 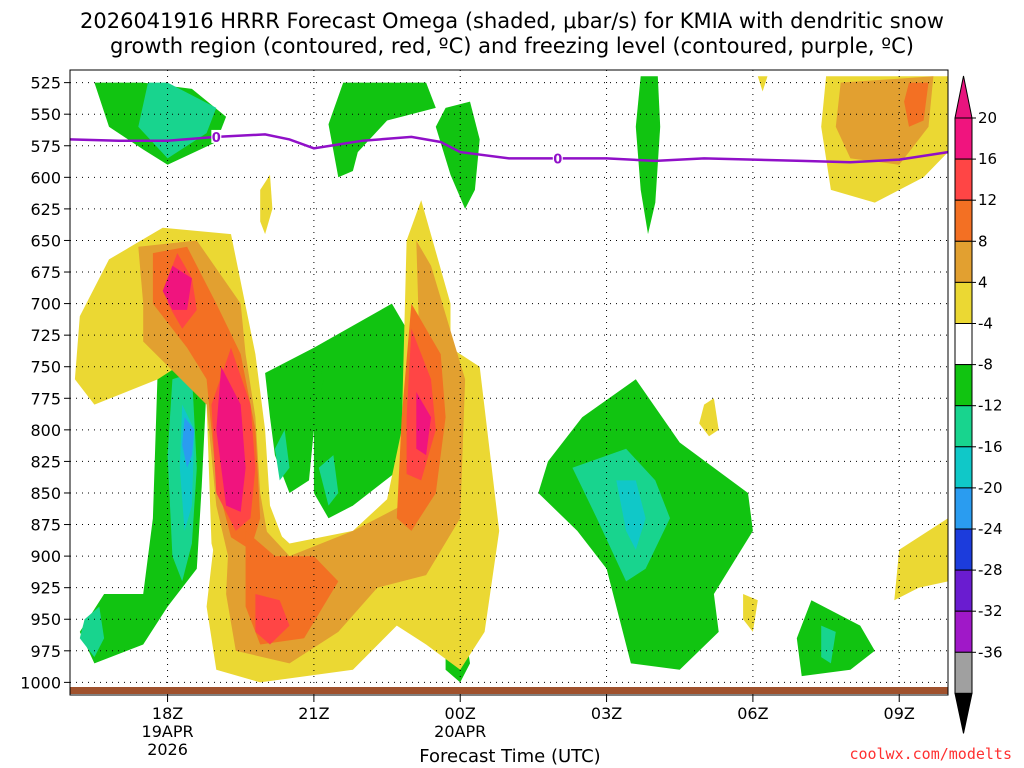 I want to click on colorbar-label-16: 16, so click(x=987, y=159).